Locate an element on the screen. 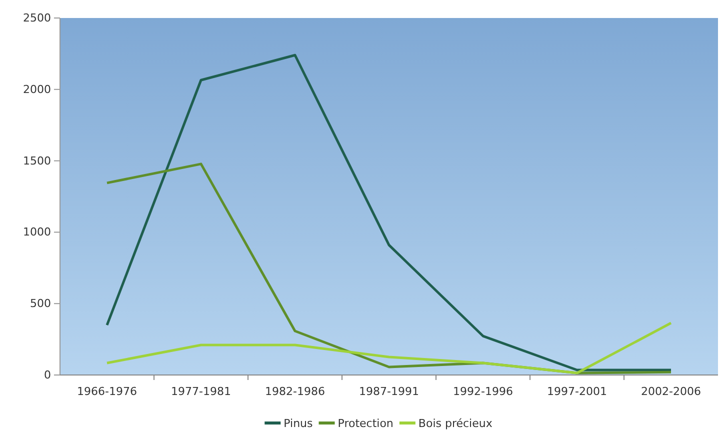 The height and width of the screenshot is (435, 723). legend-label: Bois précieux is located at coordinates (455, 423).